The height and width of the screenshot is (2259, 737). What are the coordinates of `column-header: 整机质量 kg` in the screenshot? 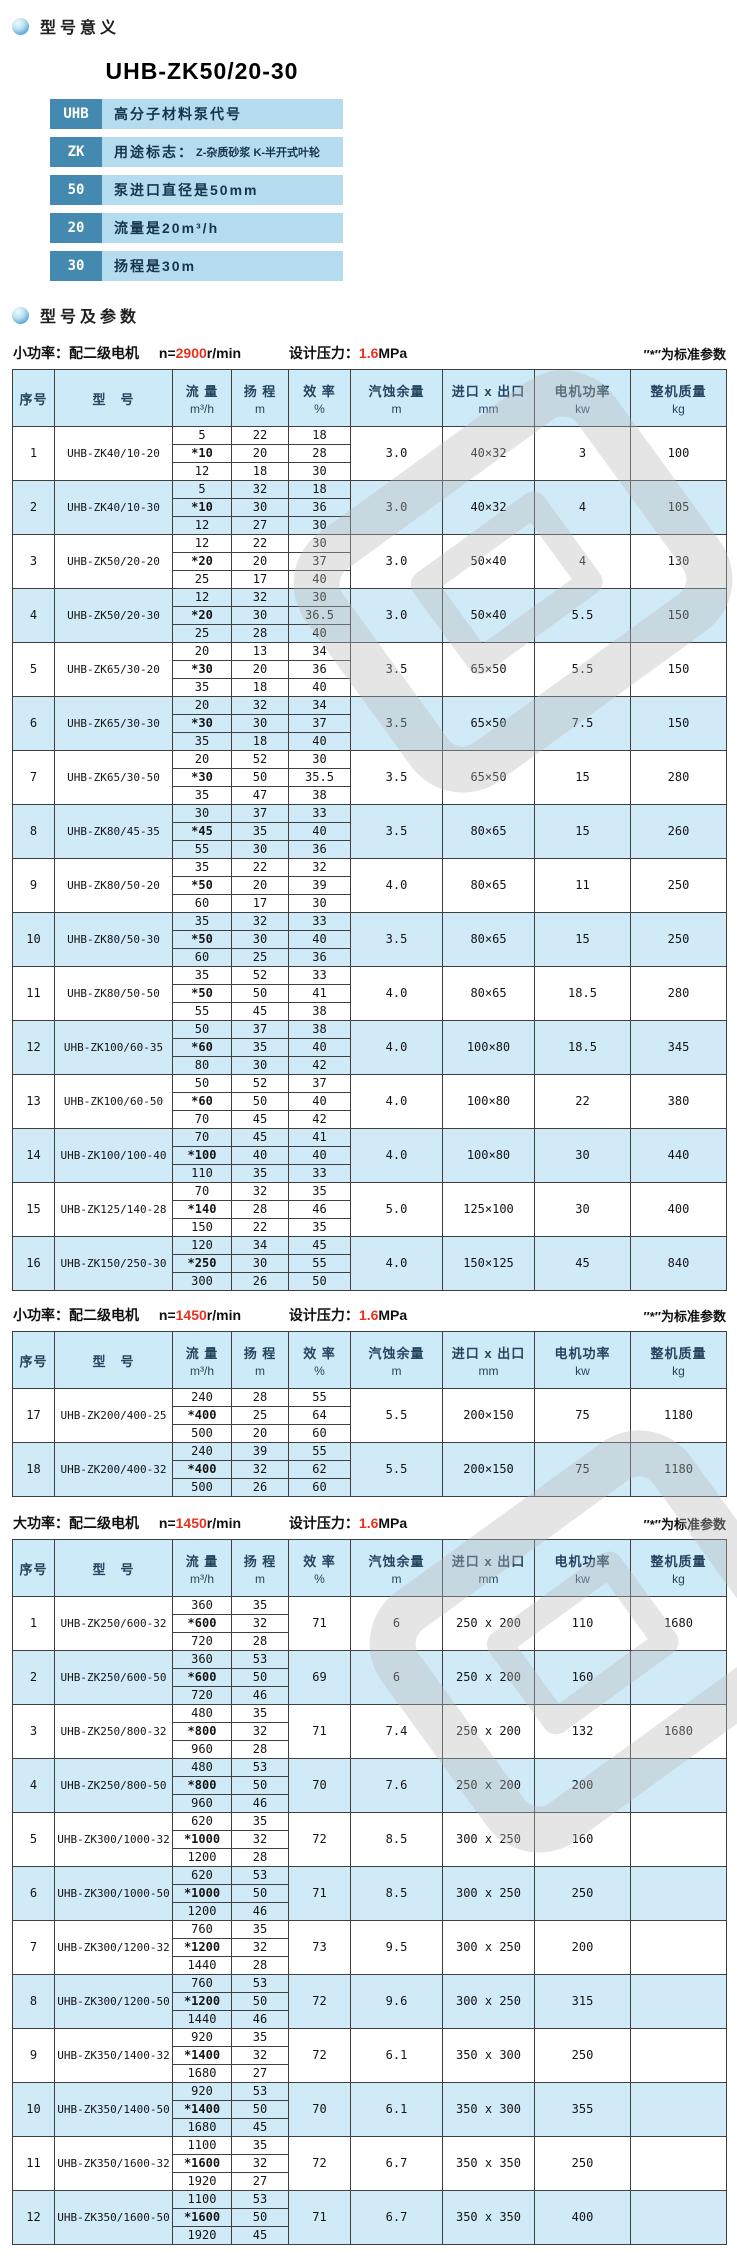 It's located at (678, 398).